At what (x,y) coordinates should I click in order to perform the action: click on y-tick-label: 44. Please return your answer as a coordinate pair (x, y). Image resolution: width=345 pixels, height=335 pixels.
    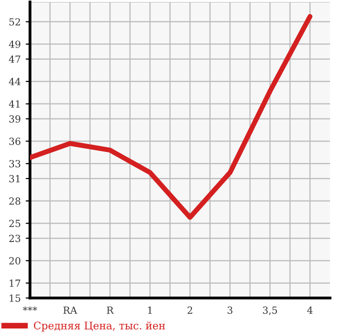
    Looking at the image, I should click on (14, 82).